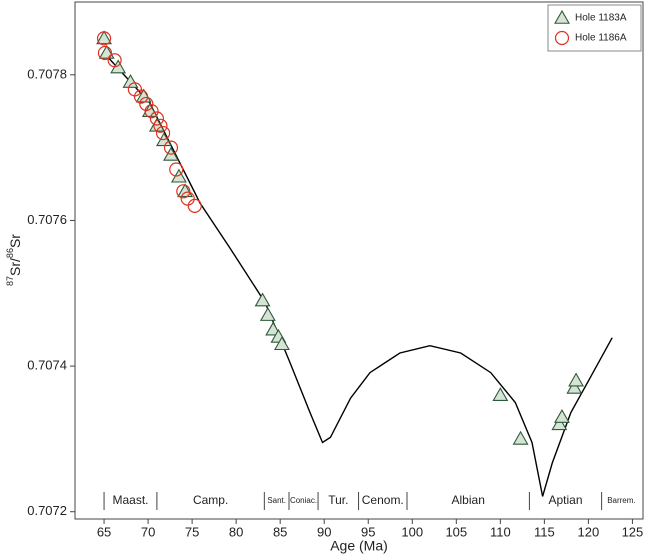 This screenshot has height=556, width=654. What do you see at coordinates (148, 531) in the screenshot?
I see `x-tick-label: 70` at bounding box center [148, 531].